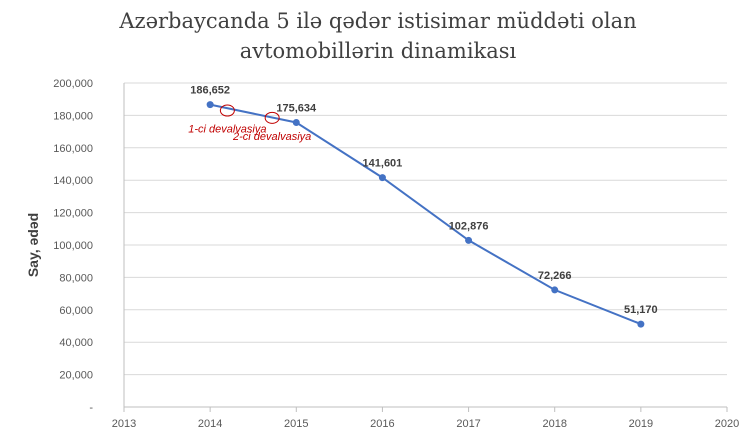 The width and height of the screenshot is (756, 440). What do you see at coordinates (469, 226) in the screenshot?
I see `data-label: 102,876` at bounding box center [469, 226].